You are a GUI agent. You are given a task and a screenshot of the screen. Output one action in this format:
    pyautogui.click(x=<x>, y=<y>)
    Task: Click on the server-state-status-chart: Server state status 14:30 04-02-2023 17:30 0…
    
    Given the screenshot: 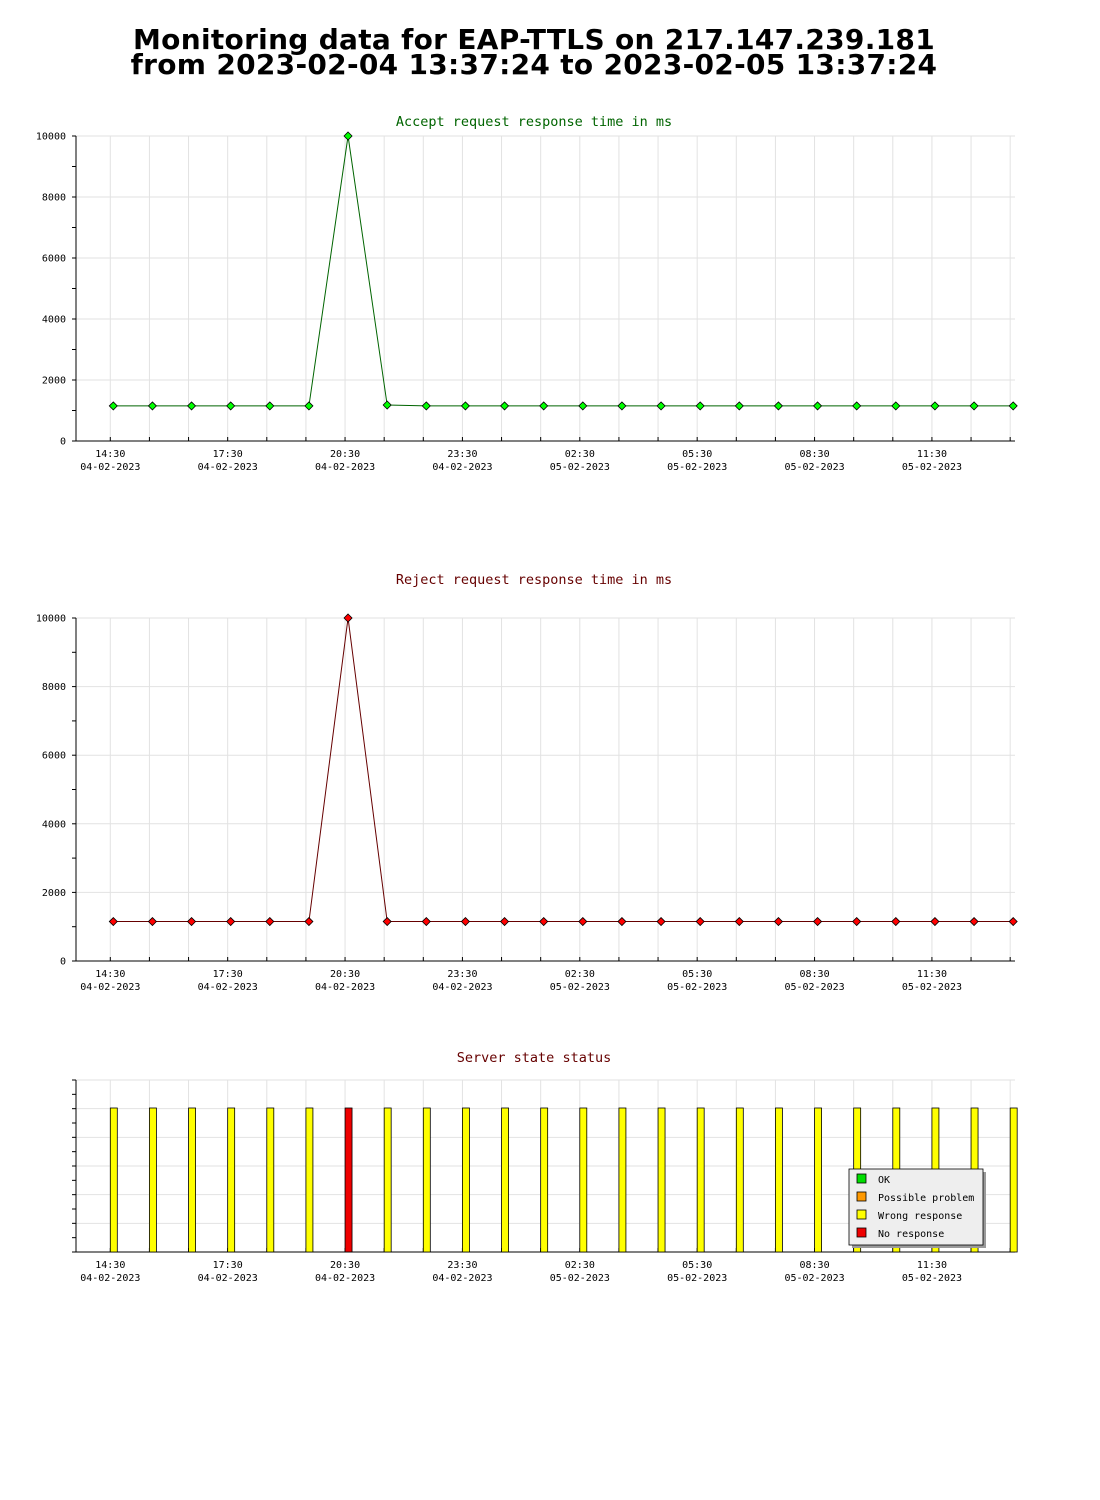 What is the action you would take?
    pyautogui.click(x=545, y=1167)
    